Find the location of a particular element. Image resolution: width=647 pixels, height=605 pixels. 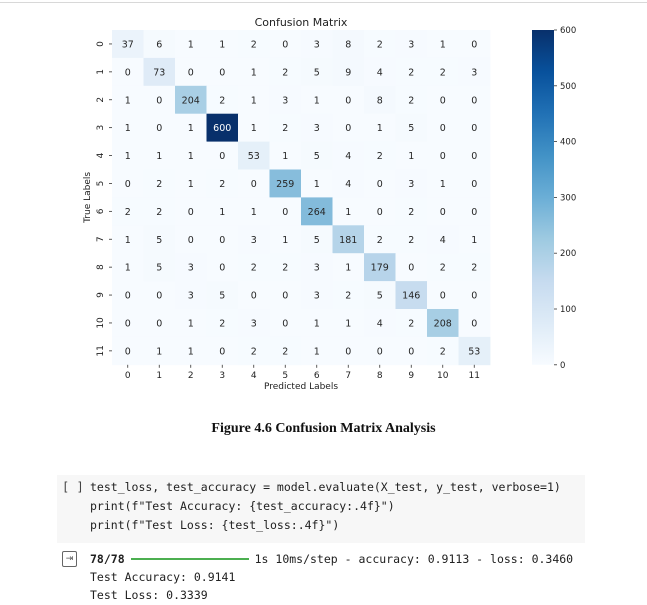

run-cell-button: [ ] is located at coordinates (73, 487).